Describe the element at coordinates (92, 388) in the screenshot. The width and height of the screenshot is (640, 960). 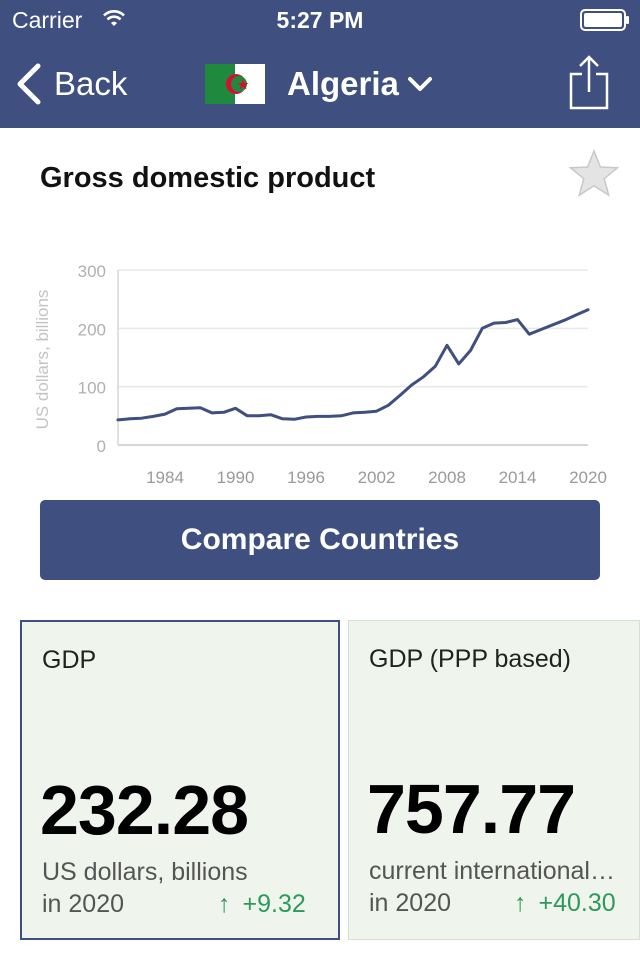
I see `y-tick-label: 100` at that location.